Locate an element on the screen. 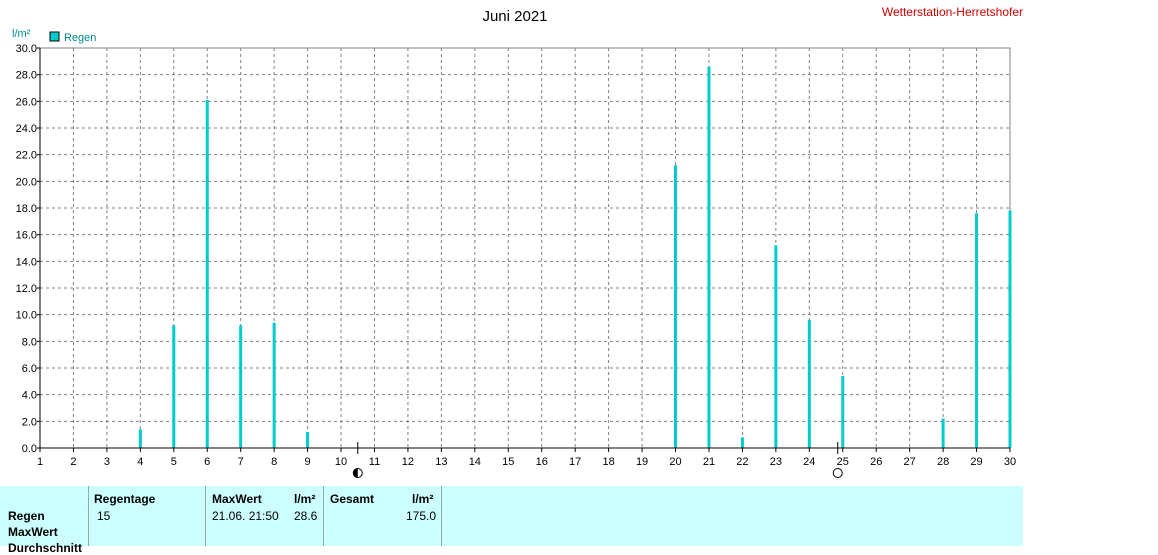  legend-label: Regen is located at coordinates (80, 38).